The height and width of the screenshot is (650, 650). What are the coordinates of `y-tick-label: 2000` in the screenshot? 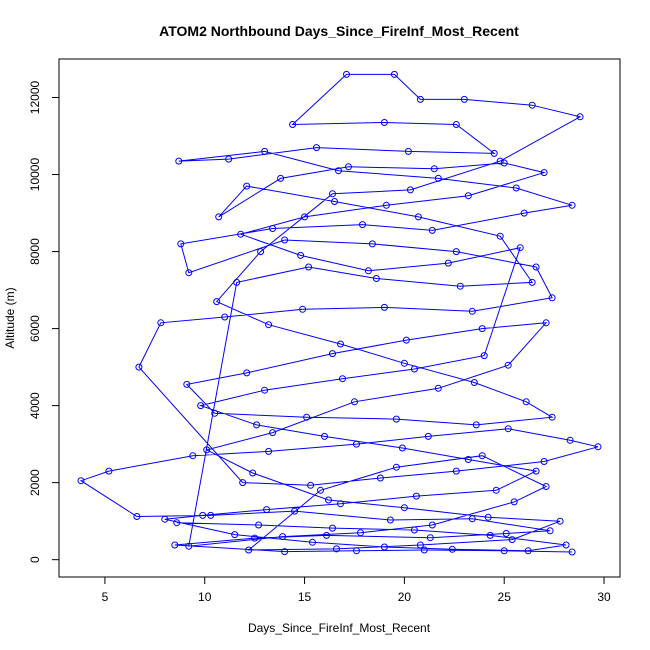 It's located at (35, 482).